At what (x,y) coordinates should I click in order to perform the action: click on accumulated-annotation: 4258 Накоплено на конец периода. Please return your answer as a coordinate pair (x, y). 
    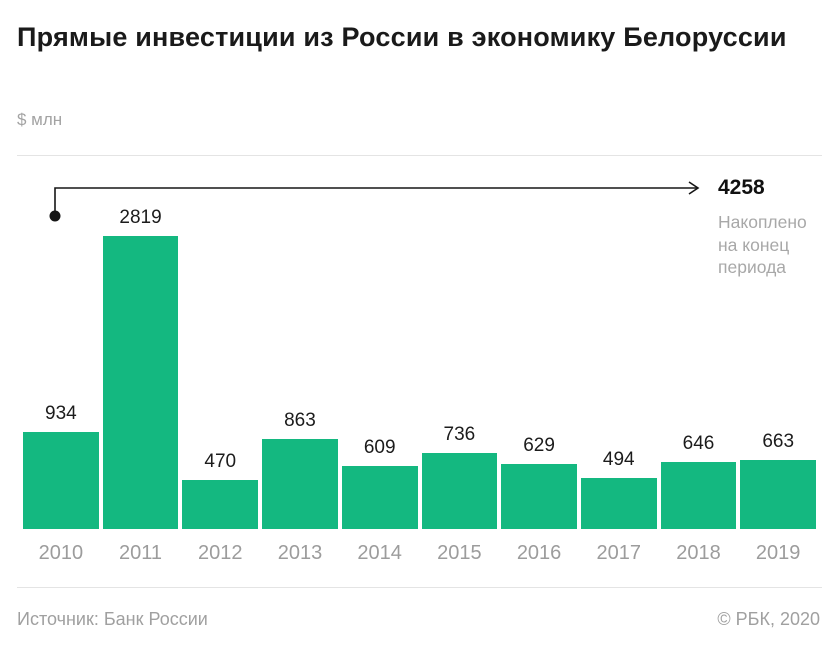
    Looking at the image, I should click on (773, 227).